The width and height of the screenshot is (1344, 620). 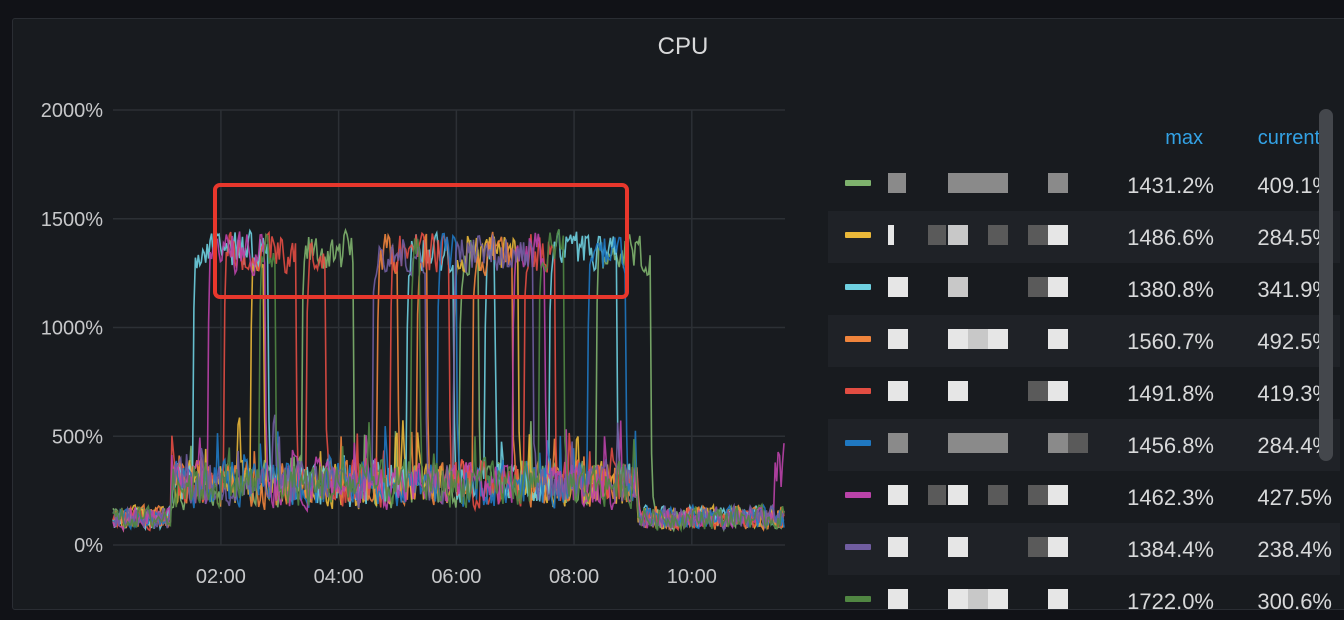 I want to click on legend-max-value: 1486.6%, so click(x=1170, y=237).